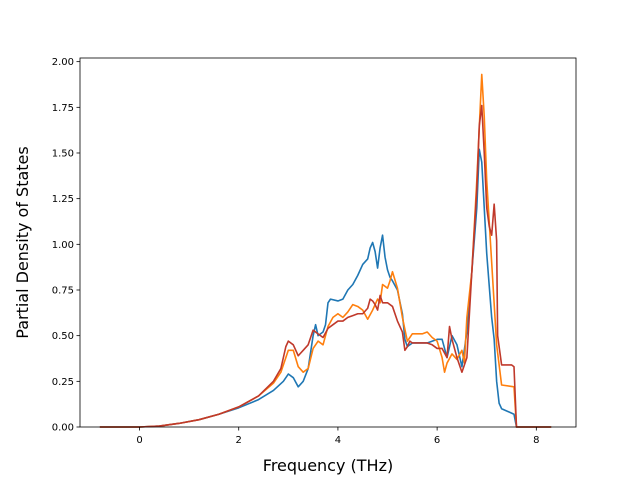 Image resolution: width=640 pixels, height=480 pixels. Describe the element at coordinates (63, 199) in the screenshot. I see `y-tick-label: 1.25` at that location.